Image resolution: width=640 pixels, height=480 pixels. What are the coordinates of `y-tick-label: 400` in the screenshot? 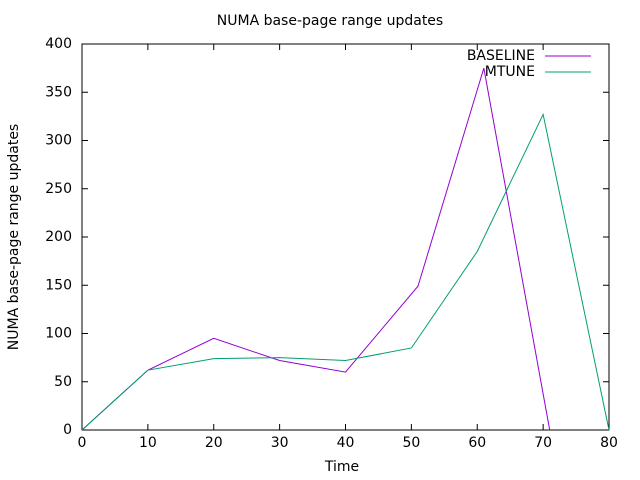 It's located at (58, 44).